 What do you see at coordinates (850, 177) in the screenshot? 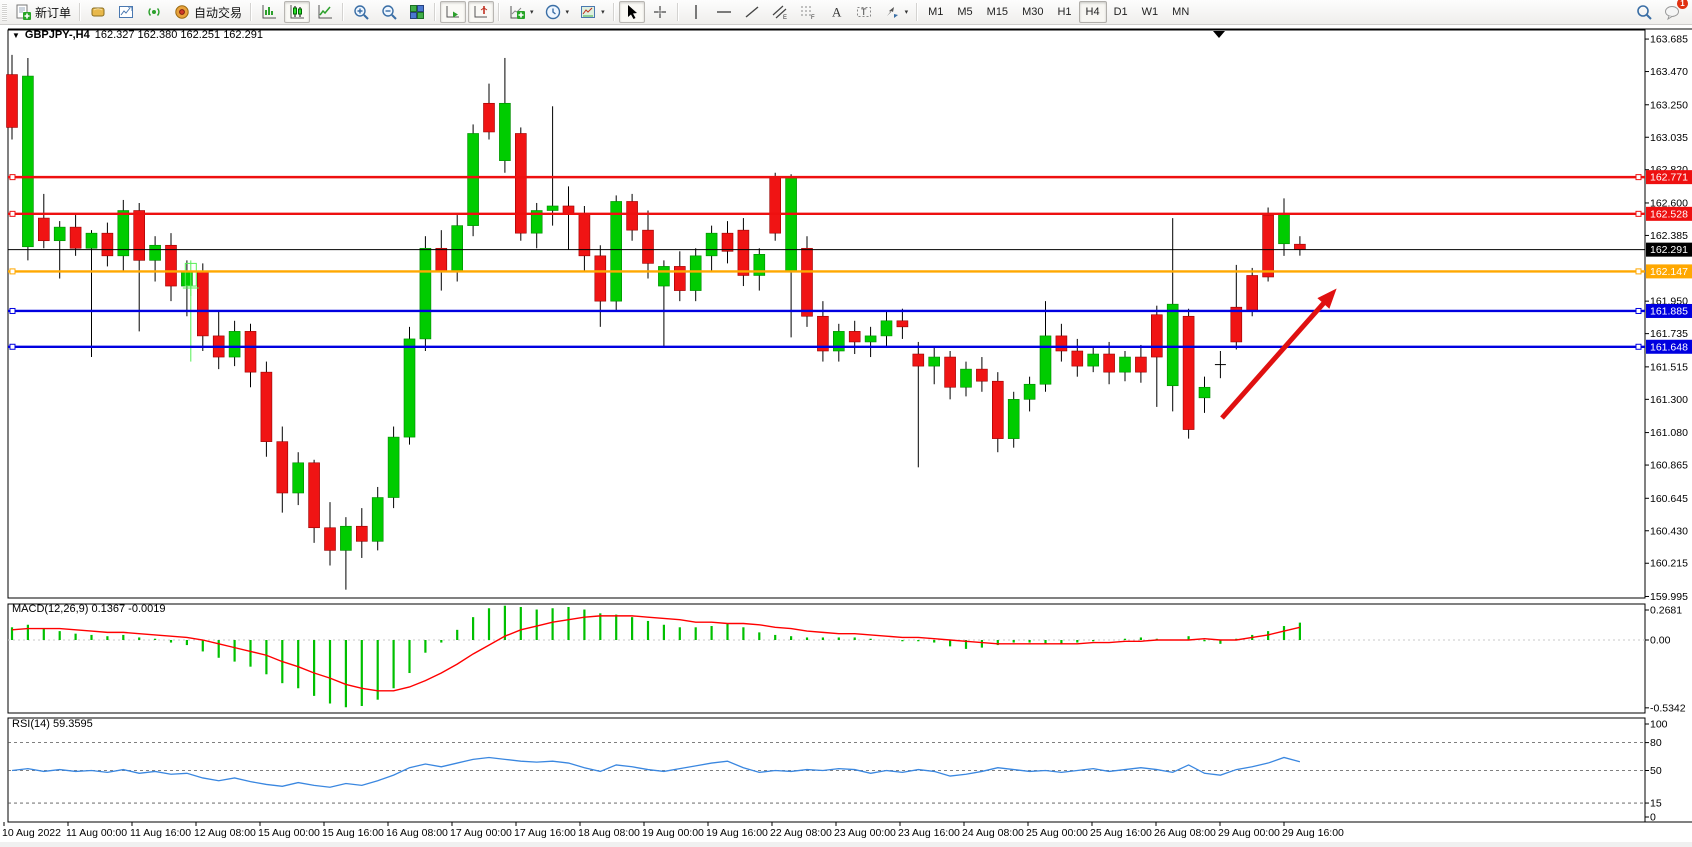
I see `level-line: 162.771` at bounding box center [850, 177].